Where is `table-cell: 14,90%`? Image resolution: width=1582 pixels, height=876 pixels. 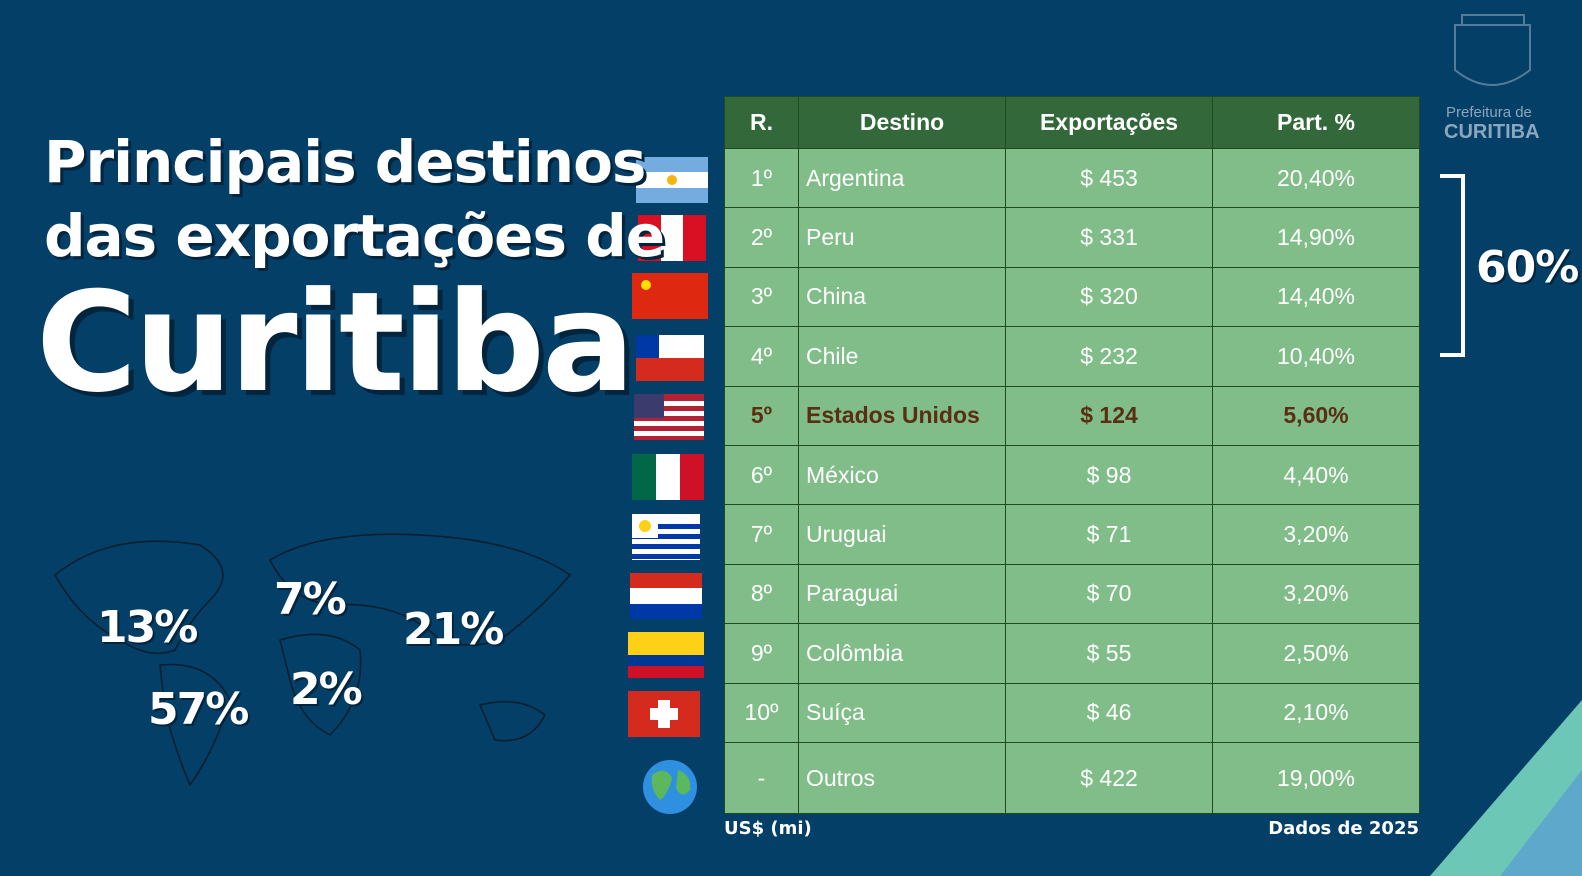
table-cell: 14,90% is located at coordinates (1316, 237).